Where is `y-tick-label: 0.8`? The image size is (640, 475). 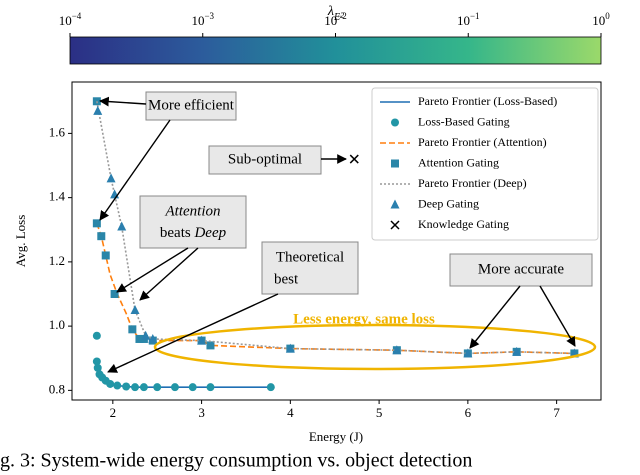
y-tick-label: 0.8 is located at coordinates (57, 388).